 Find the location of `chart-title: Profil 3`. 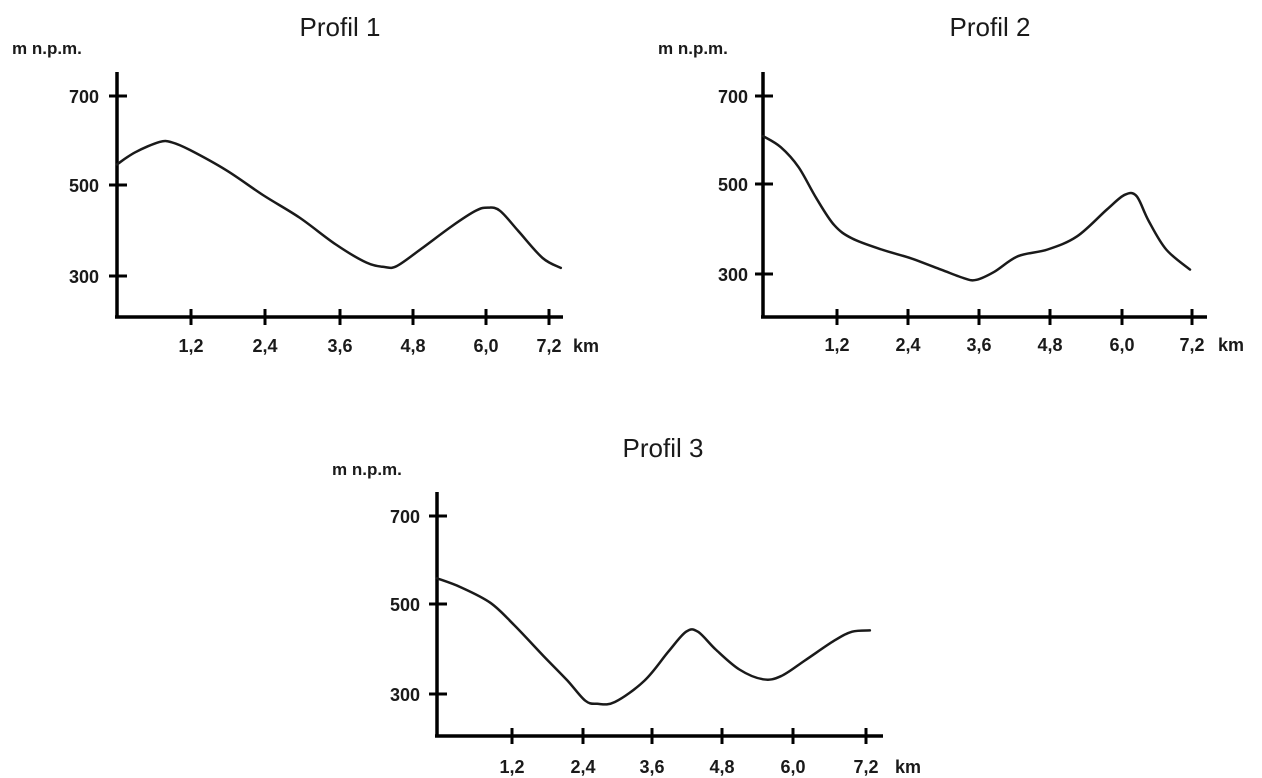

chart-title: Profil 3 is located at coordinates (663, 448).